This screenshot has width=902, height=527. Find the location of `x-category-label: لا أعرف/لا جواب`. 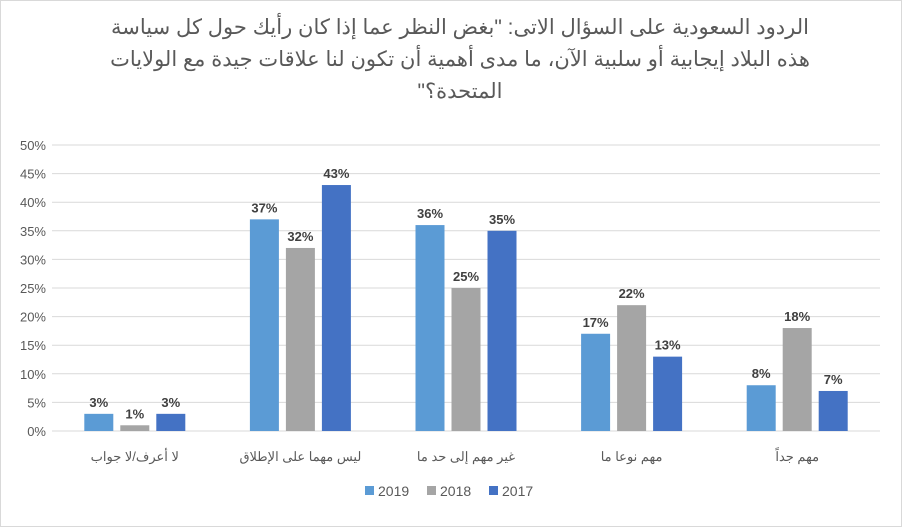

x-category-label: لا أعرف/لا جواب is located at coordinates (135, 456).